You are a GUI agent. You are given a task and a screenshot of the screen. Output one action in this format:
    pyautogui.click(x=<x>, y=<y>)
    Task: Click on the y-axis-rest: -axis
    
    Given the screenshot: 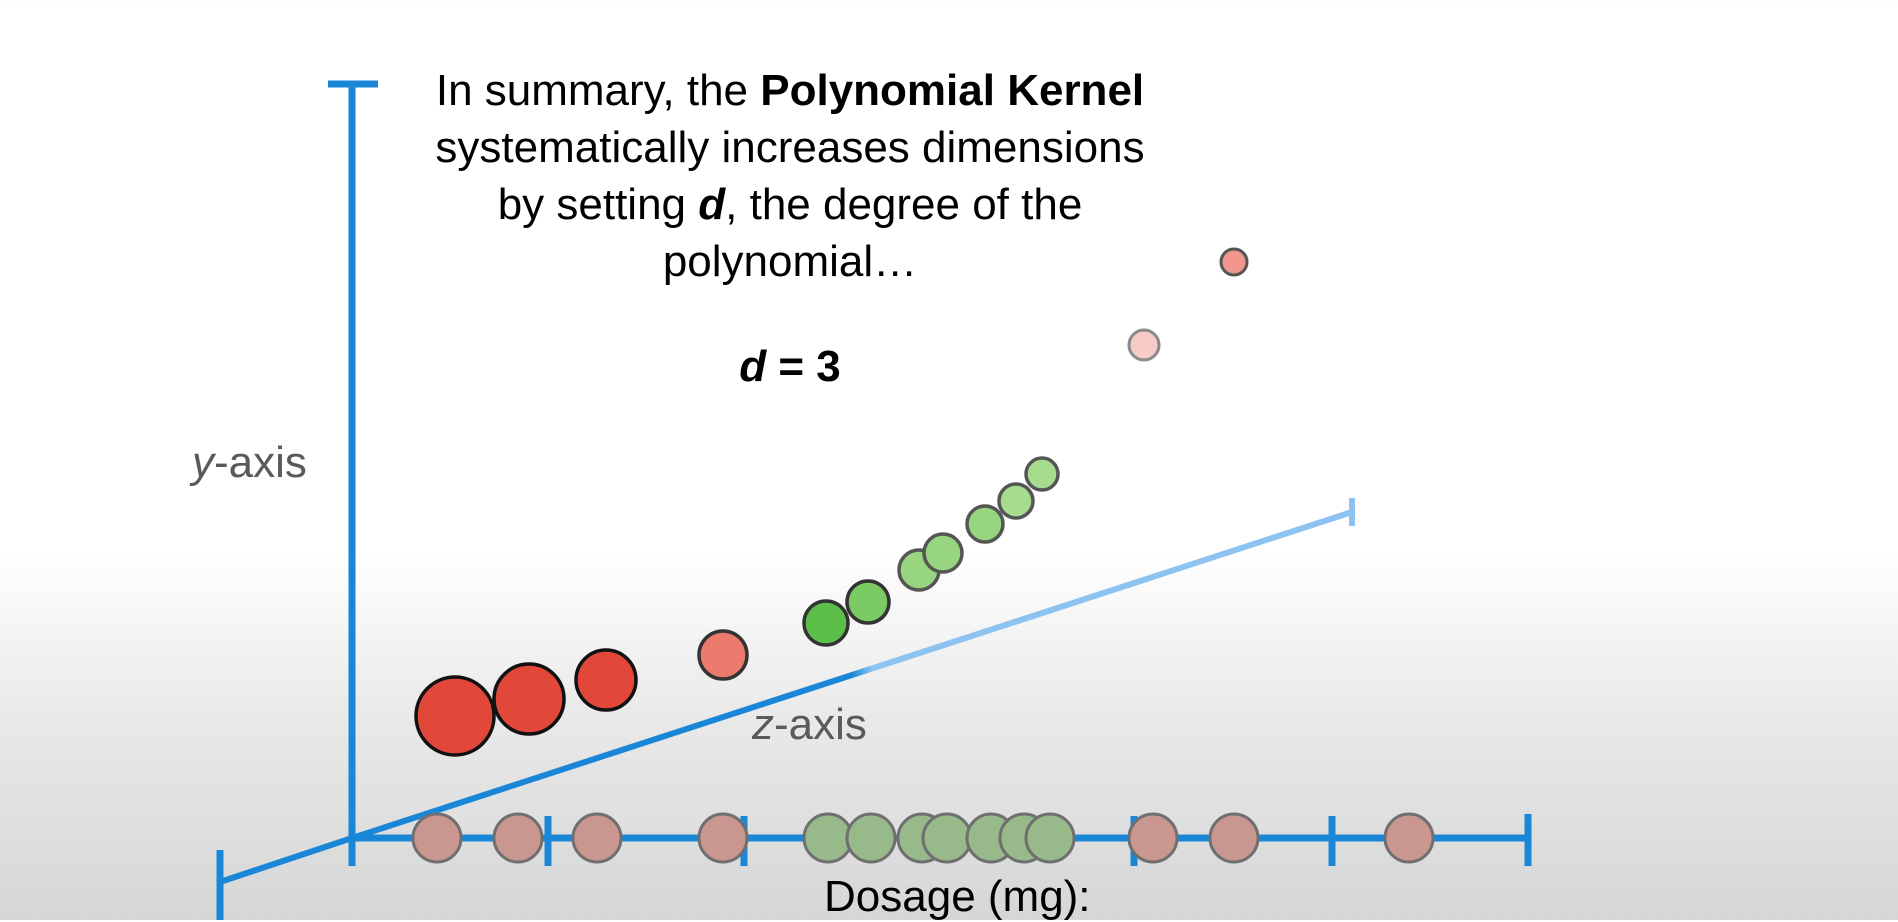 What is the action you would take?
    pyautogui.click(x=260, y=462)
    